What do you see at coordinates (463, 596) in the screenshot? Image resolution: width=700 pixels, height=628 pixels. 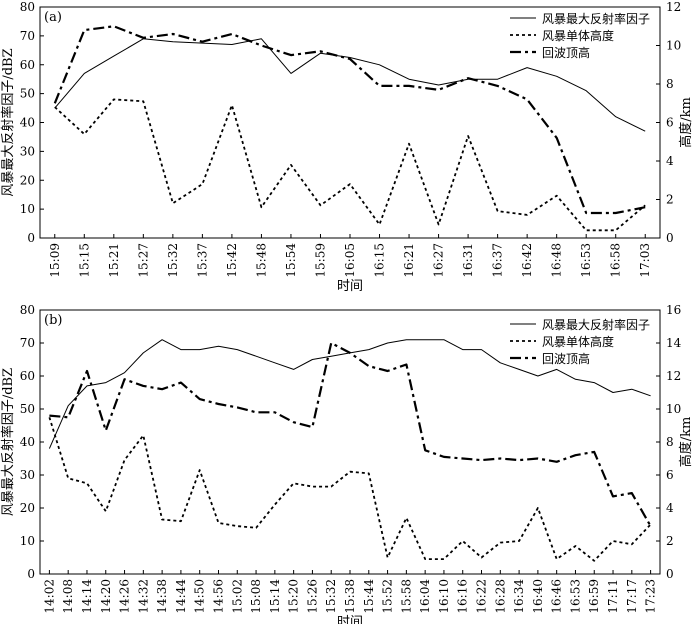 I see `x-tick-label: 16:16` at bounding box center [463, 596].